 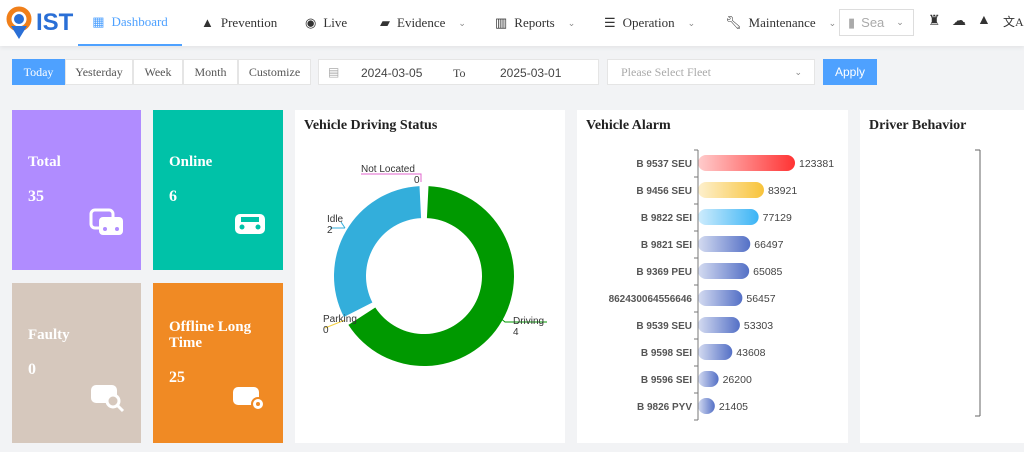 I want to click on file-search-icon: ▮, so click(x=852, y=22).